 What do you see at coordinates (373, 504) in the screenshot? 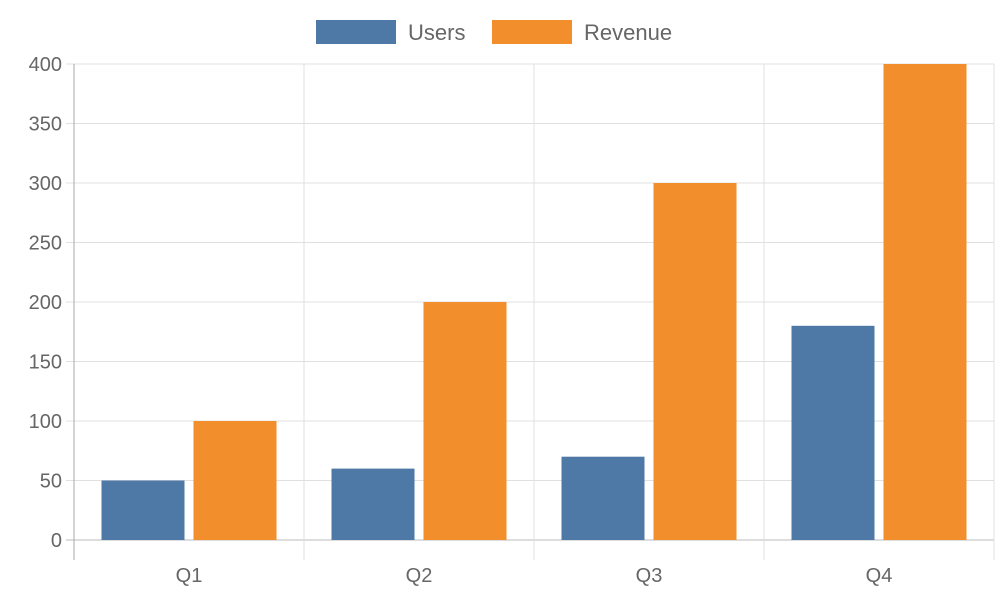
I see `bar-users-q2` at bounding box center [373, 504].